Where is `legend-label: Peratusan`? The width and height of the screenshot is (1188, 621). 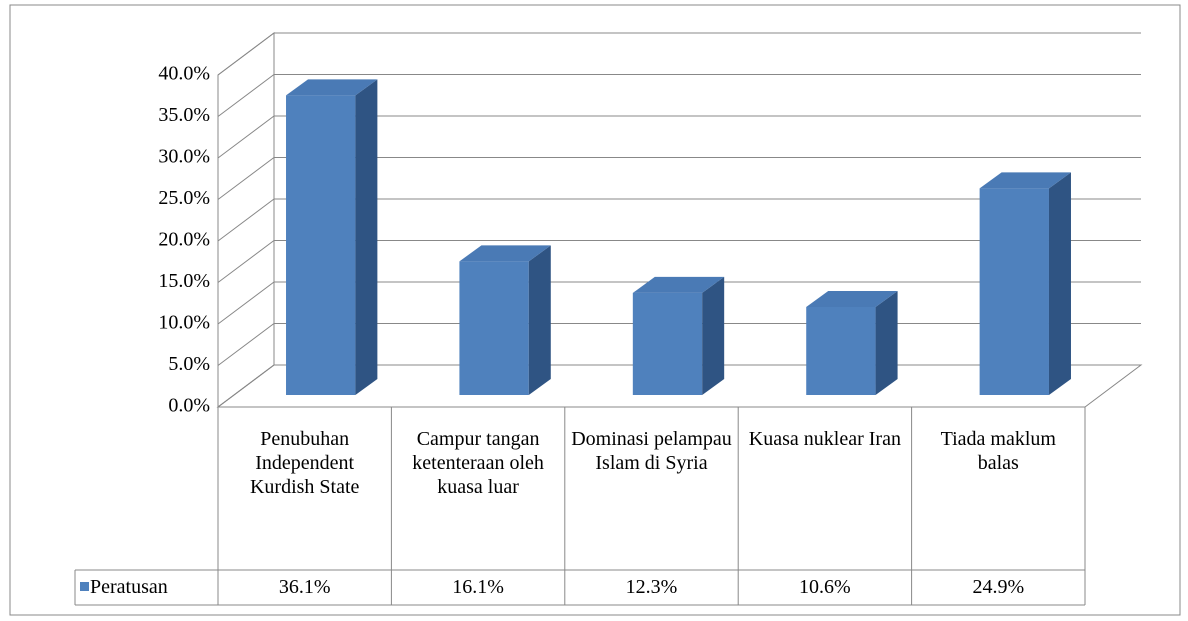
legend-label: Peratusan is located at coordinates (129, 587).